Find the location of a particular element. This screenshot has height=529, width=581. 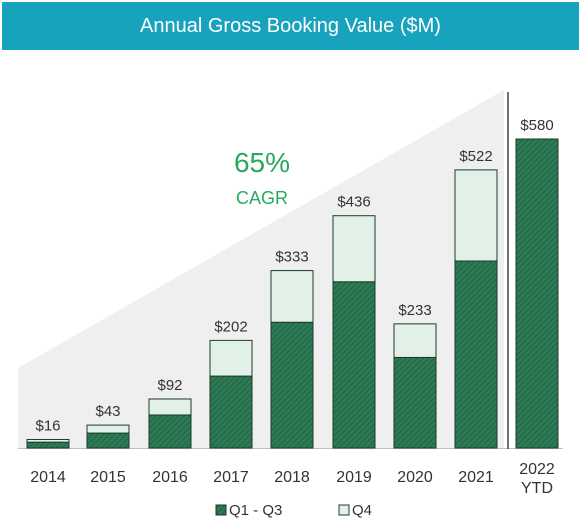

legend-label-q4: Q4 is located at coordinates (362, 510).